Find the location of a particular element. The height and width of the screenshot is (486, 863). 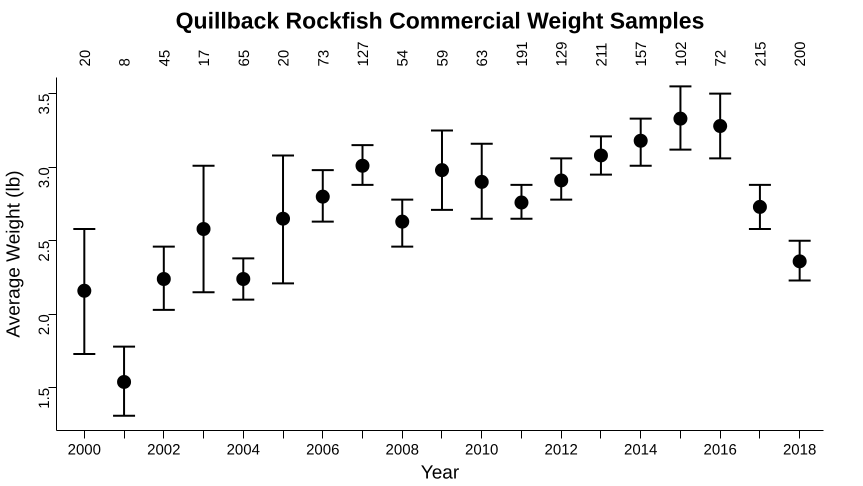

text: 191 is located at coordinates (522, 53).